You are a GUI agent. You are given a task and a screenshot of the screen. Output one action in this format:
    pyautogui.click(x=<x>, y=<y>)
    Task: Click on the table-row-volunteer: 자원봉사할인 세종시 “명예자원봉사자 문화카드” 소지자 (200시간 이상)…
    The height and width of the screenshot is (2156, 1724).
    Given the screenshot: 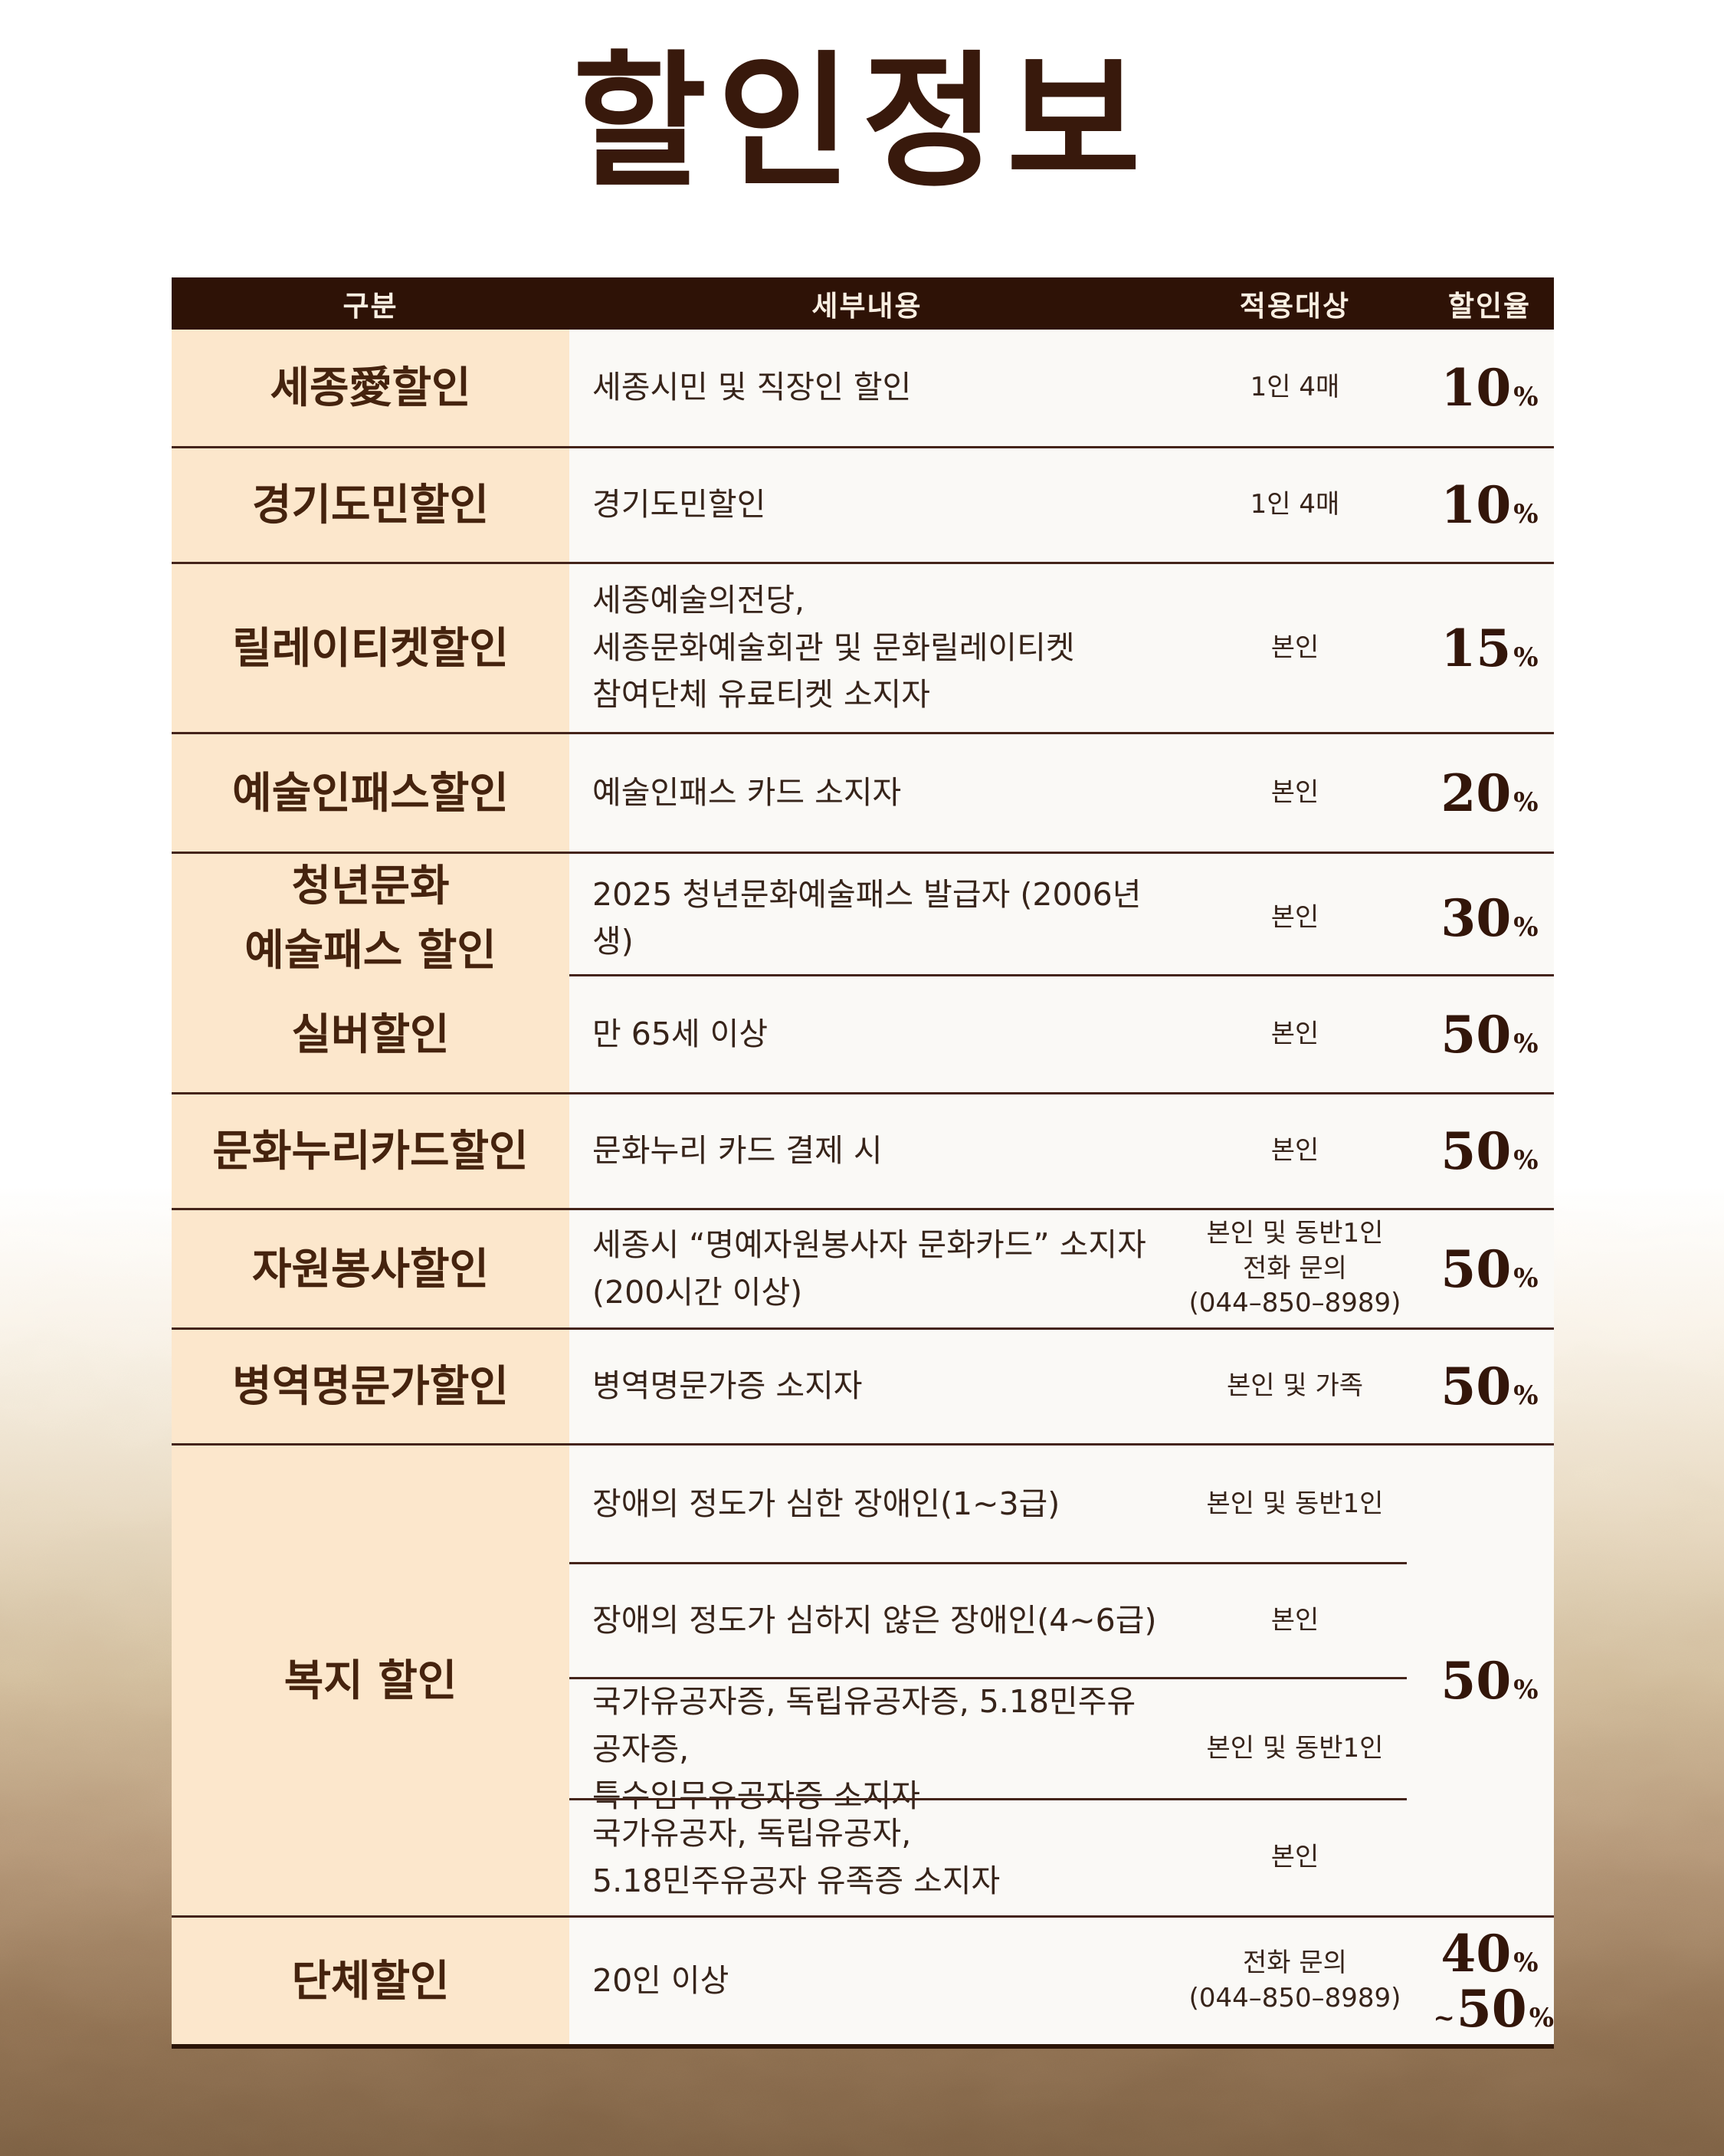 What is the action you would take?
    pyautogui.click(x=863, y=1267)
    